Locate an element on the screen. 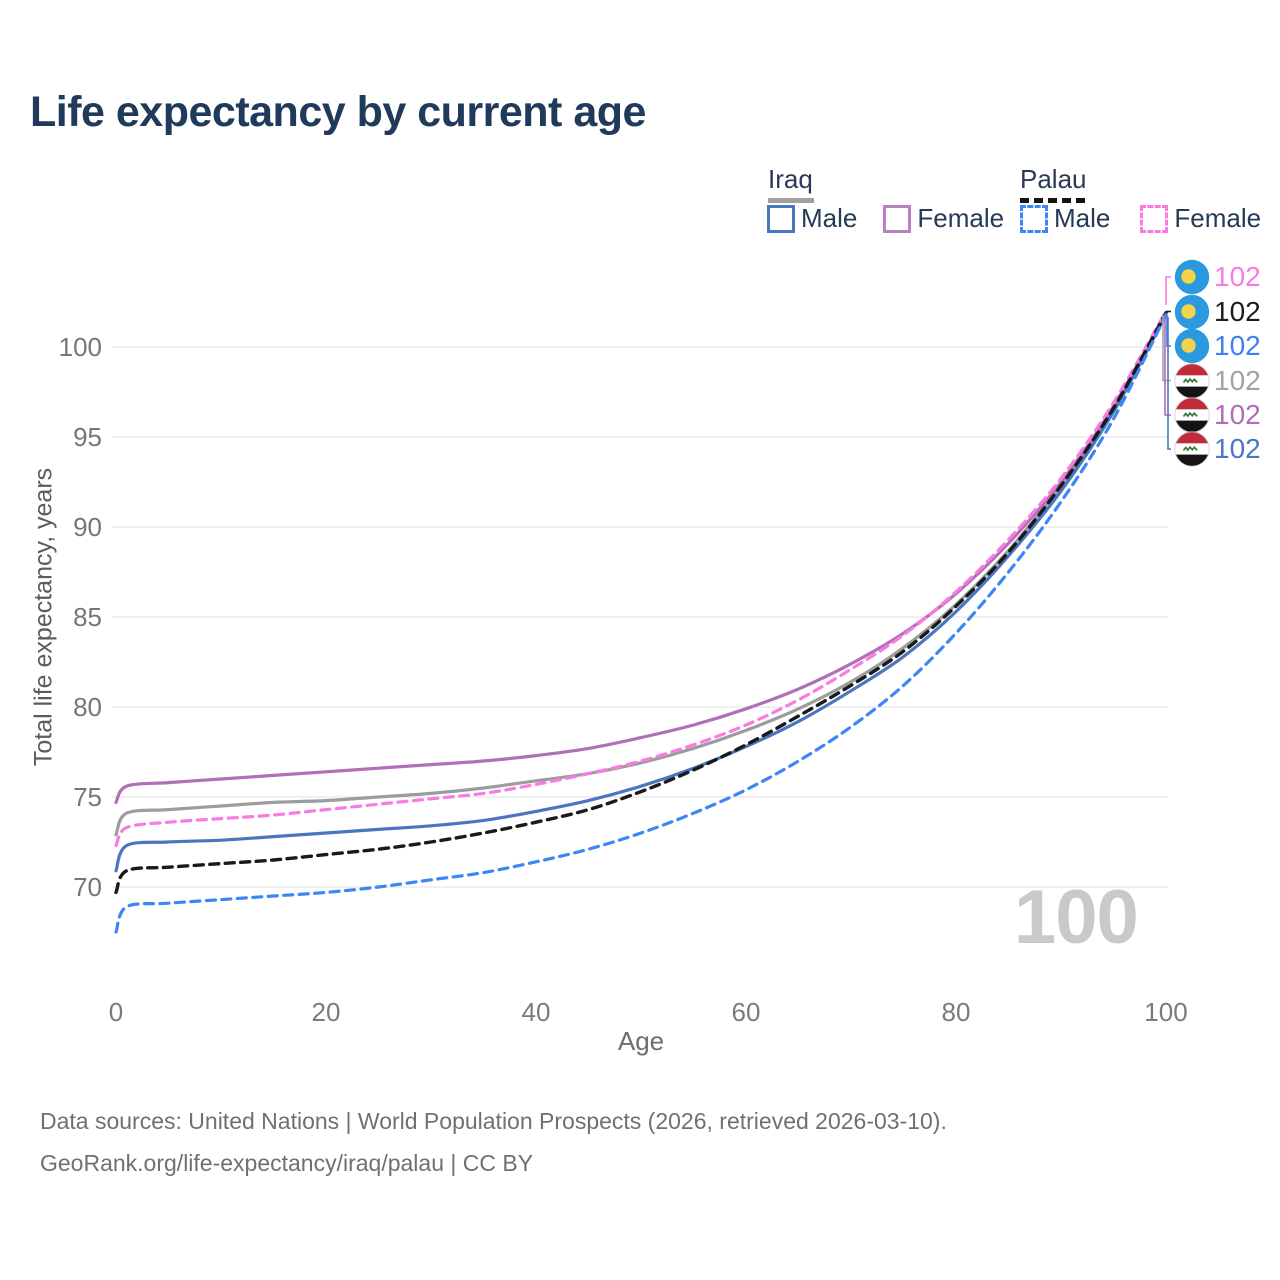 This screenshot has height=1280, width=1280. legend-items-iraq: Male Female is located at coordinates (885, 218).